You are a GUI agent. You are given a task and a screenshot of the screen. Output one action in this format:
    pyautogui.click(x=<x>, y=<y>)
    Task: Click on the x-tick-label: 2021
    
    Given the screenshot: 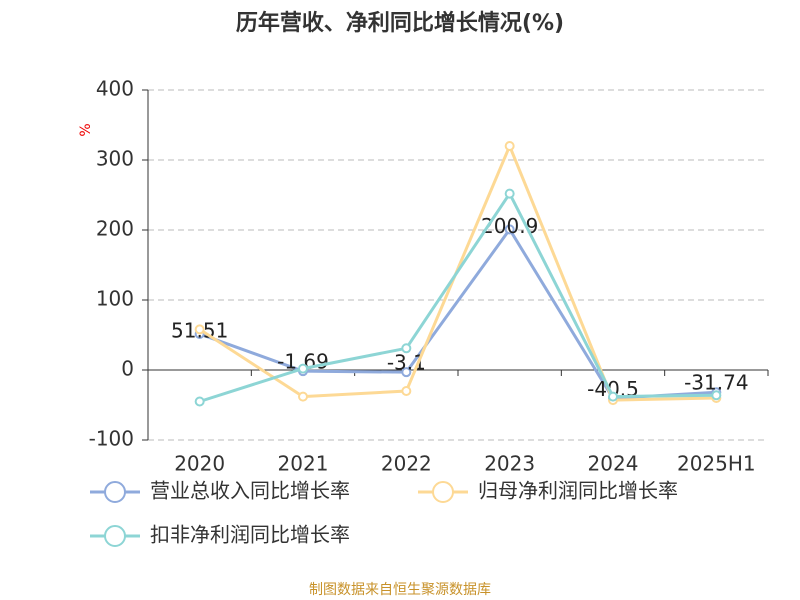 What is the action you would take?
    pyautogui.click(x=303, y=464)
    